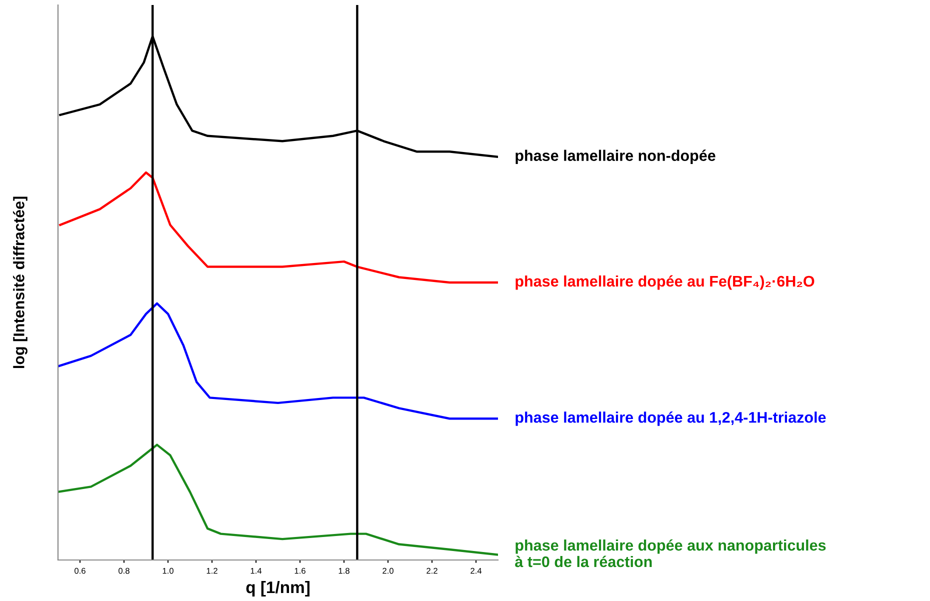 The height and width of the screenshot is (601, 930). What do you see at coordinates (278, 588) in the screenshot?
I see `x-axis-title: q [1/nm]` at bounding box center [278, 588].